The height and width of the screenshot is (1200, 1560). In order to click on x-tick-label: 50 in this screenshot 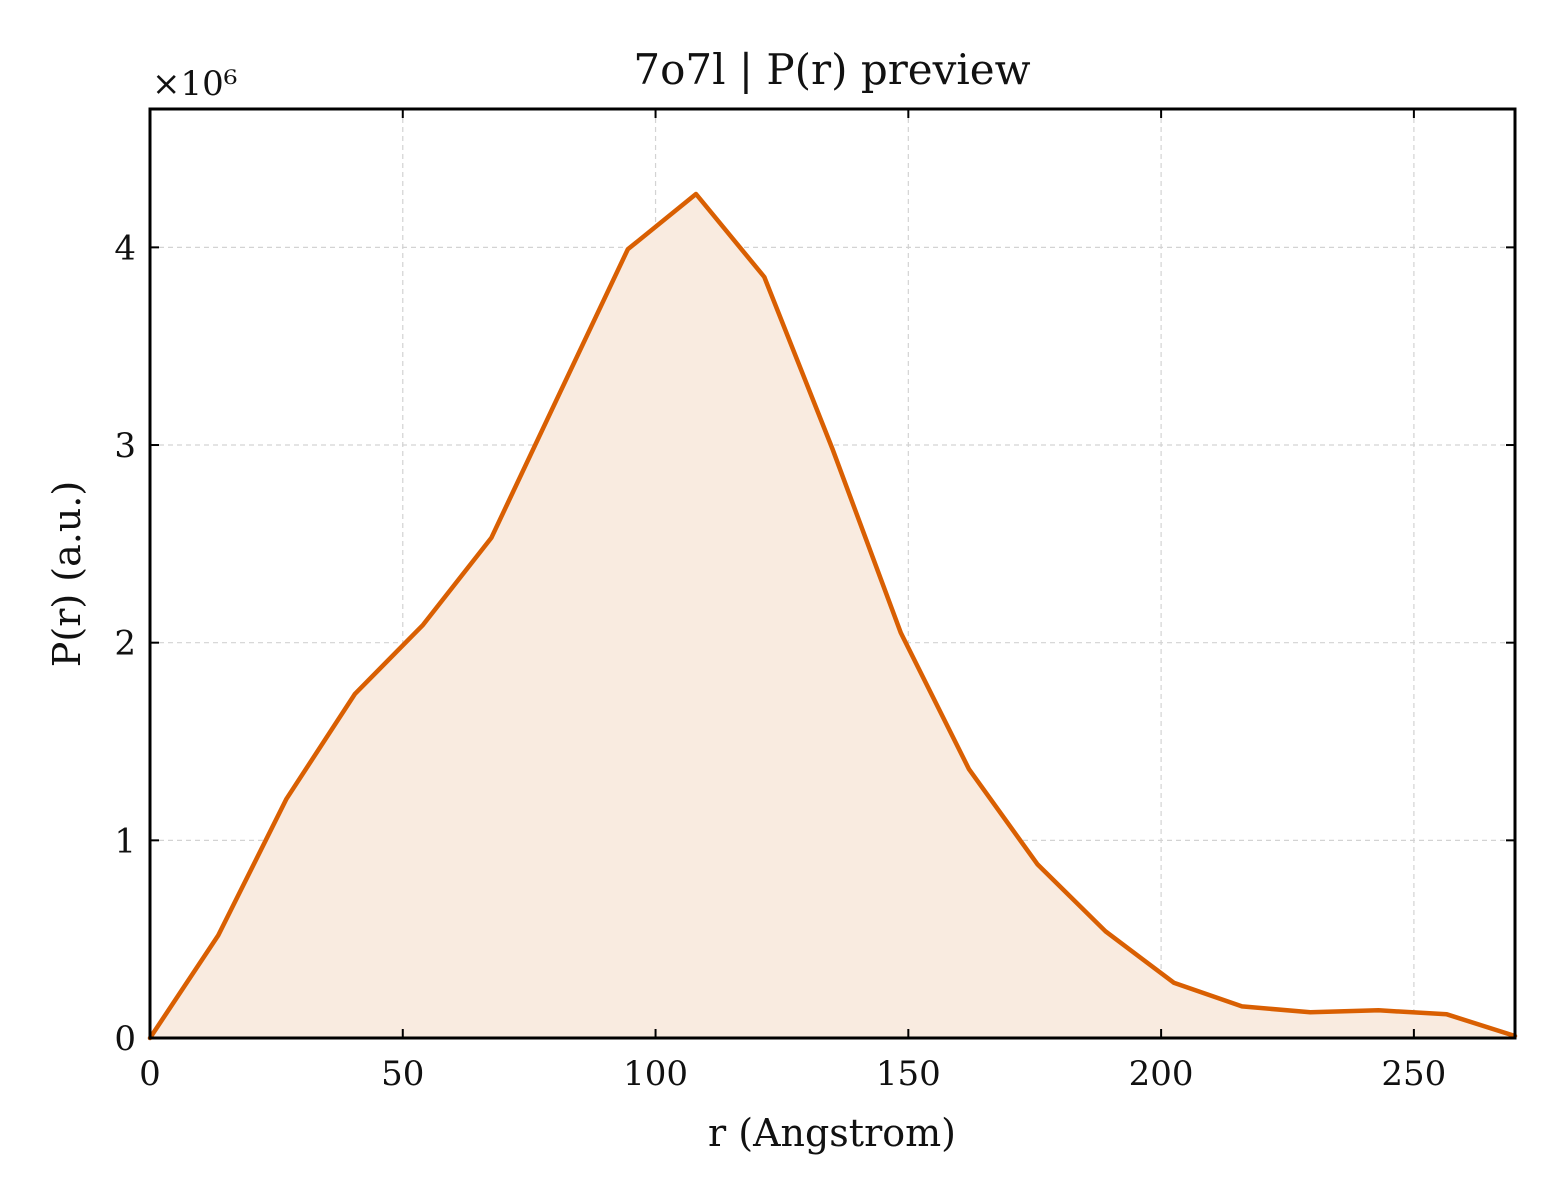, I will do `click(402, 1074)`.